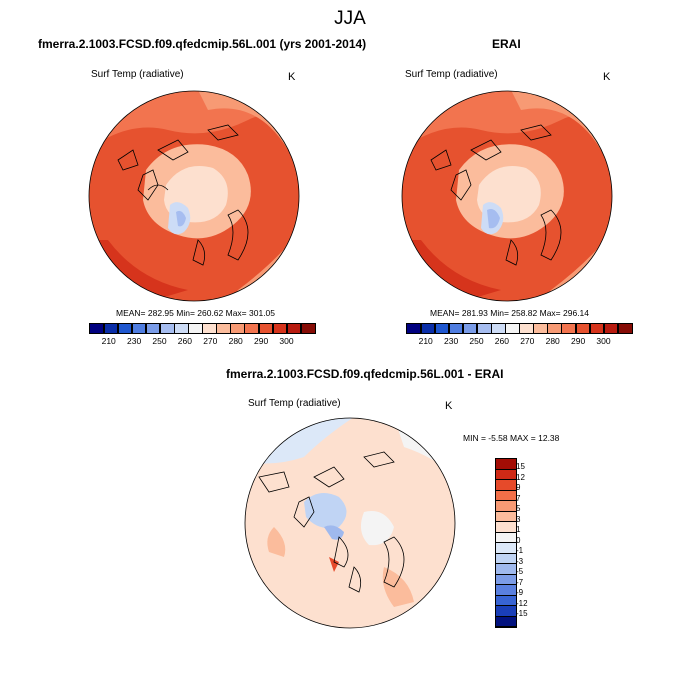  I want to click on left-colorbar-ticks: 210 230 250 260 270 280 290 300, so click(192, 342).